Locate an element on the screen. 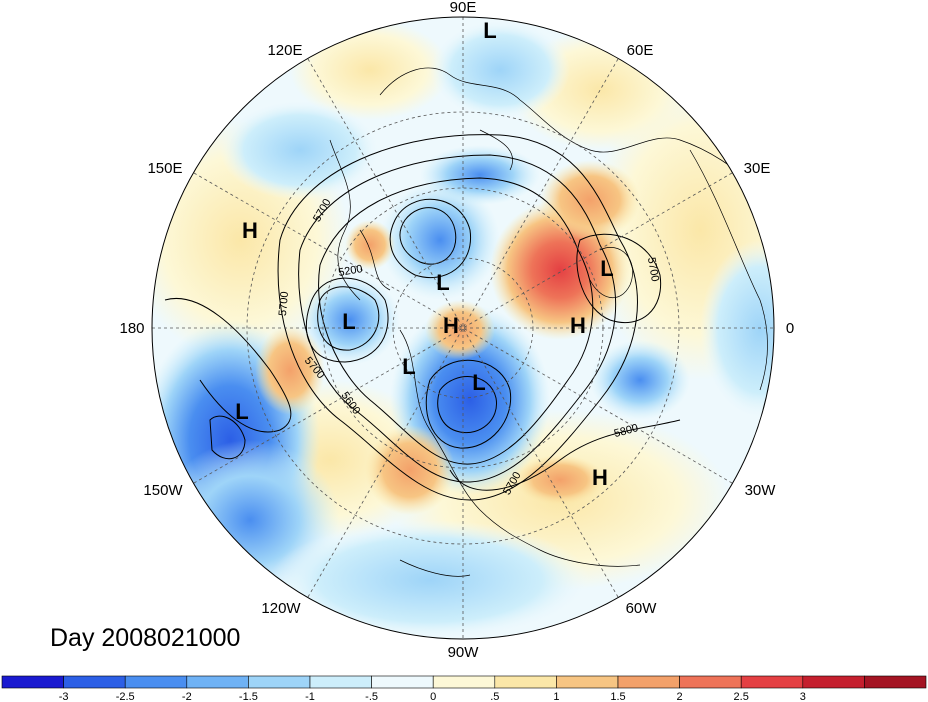 The height and width of the screenshot is (702, 928). lon-label-150e: 150E is located at coordinates (164, 168).